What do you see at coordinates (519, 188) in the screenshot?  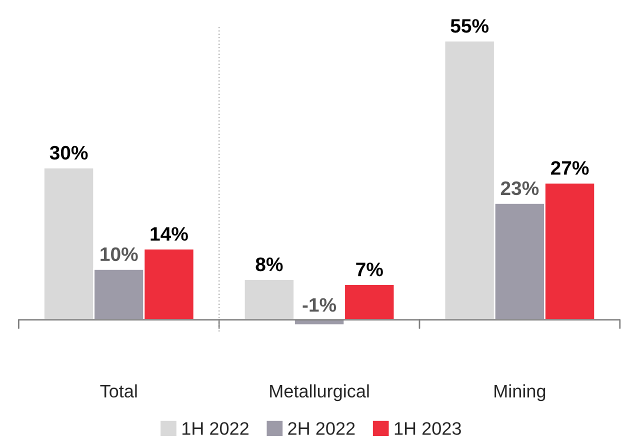 I see `data-label: 23%` at bounding box center [519, 188].